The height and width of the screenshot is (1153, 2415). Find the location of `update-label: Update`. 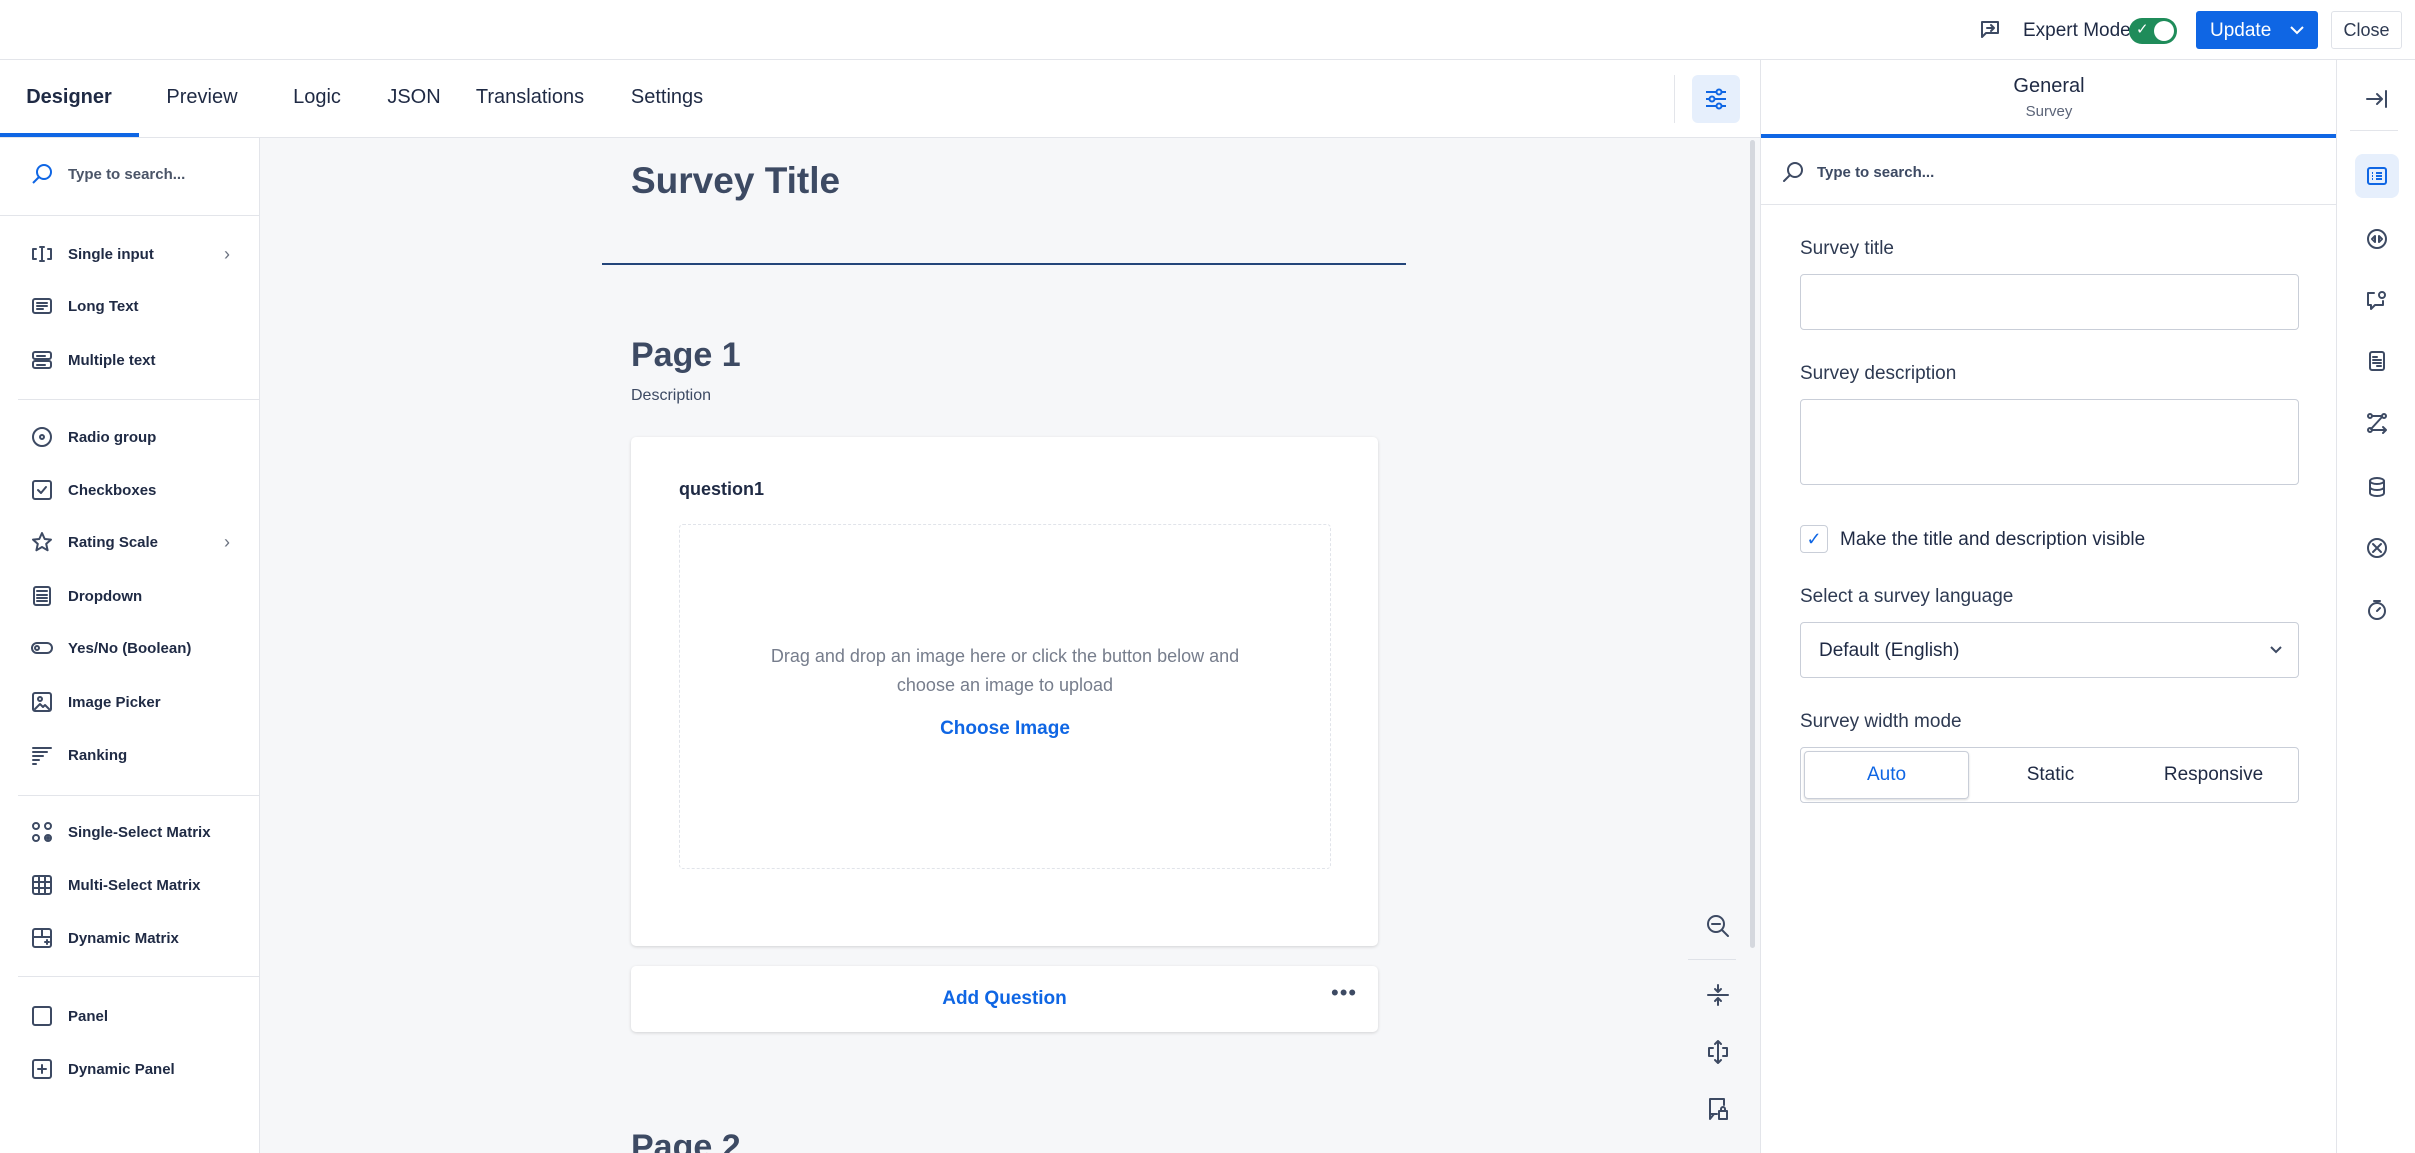

update-label: Update is located at coordinates (2241, 30).